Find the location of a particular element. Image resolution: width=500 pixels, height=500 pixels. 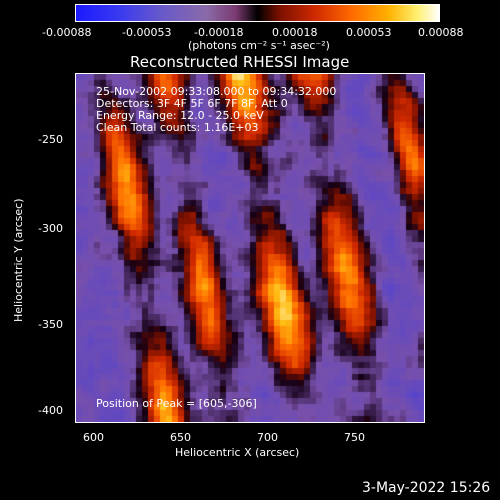

colorbar-tick-1: -0.00088 is located at coordinates (67, 32).